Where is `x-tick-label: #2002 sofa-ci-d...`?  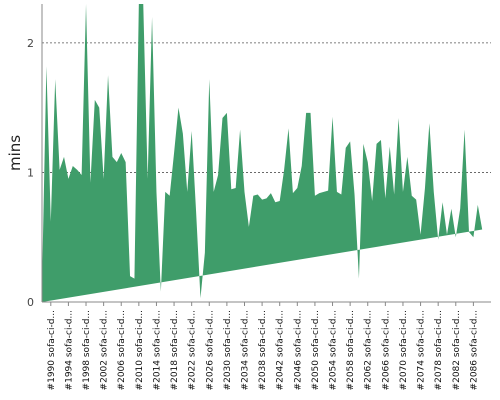
x-tick-label: #2002 sofa-ci-d... is located at coordinates (105, 350).